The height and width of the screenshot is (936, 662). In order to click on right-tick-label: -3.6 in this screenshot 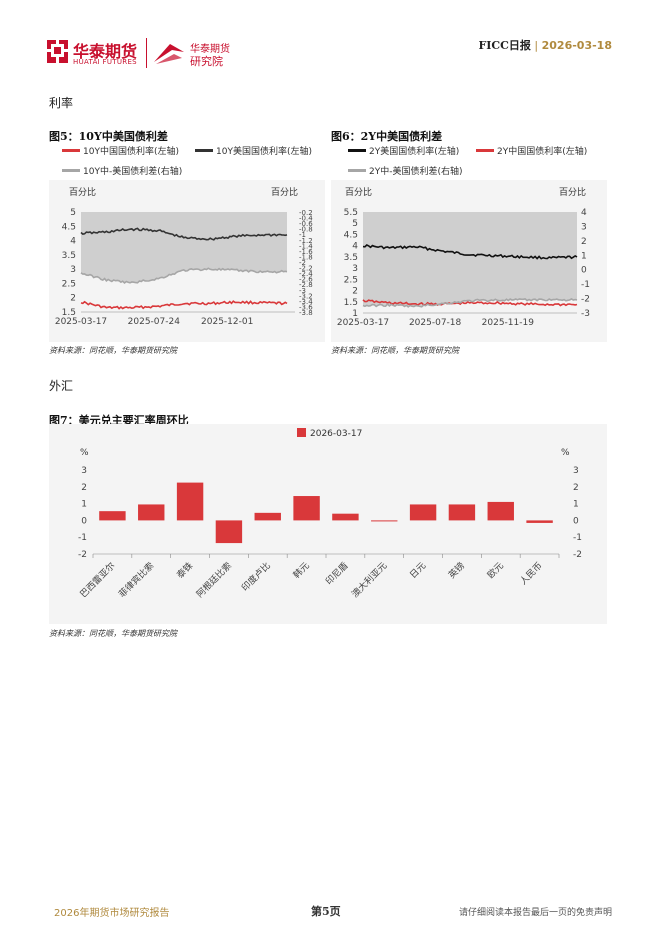, I will do `click(306, 307)`.